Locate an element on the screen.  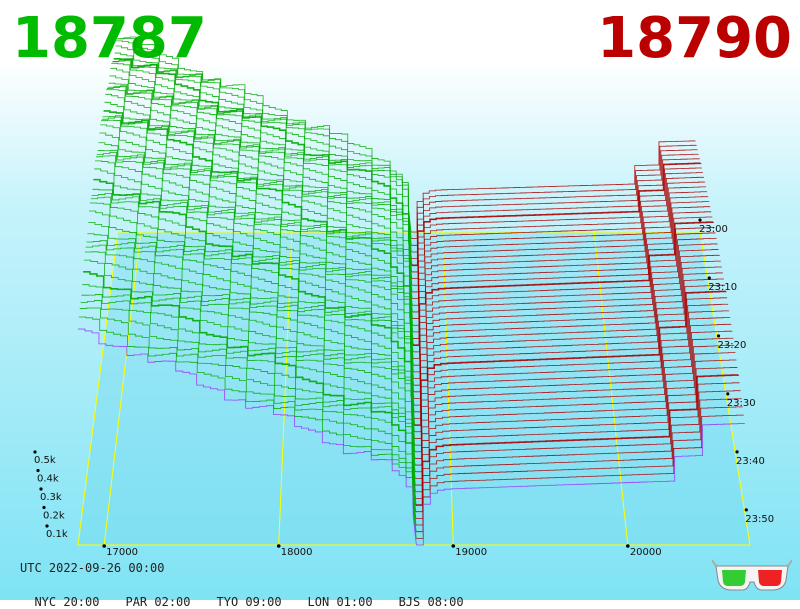
volume-tick-label: 0.5k is located at coordinates (45, 460).